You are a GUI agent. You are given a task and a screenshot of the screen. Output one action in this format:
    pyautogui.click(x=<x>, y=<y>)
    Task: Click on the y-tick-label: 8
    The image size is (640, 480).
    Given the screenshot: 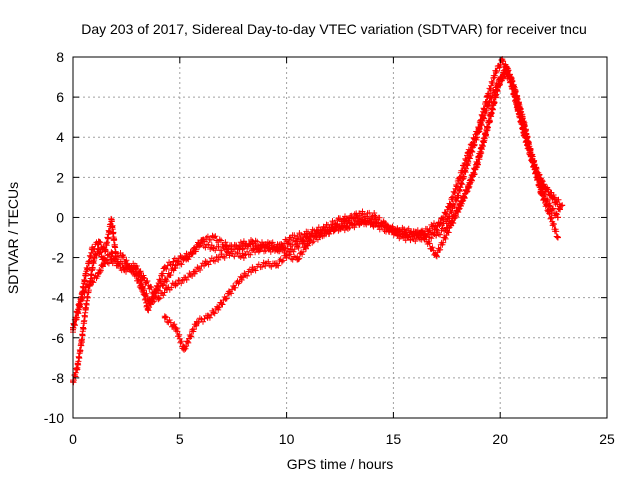 What is the action you would take?
    pyautogui.click(x=60, y=57)
    